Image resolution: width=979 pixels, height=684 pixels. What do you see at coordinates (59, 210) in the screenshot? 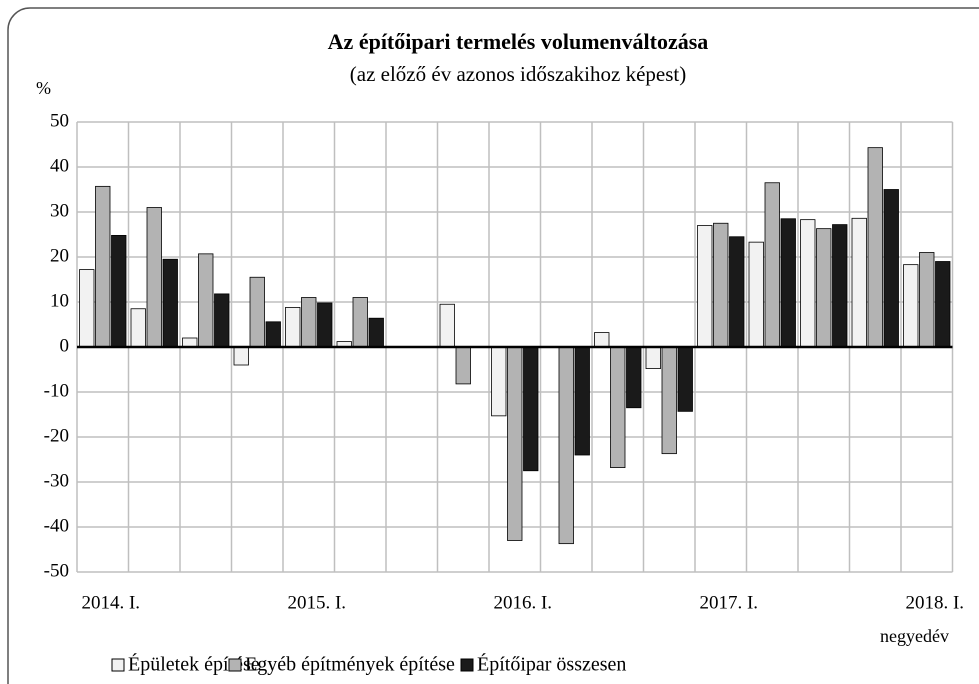
I see `y-tick-label: 30` at bounding box center [59, 210].